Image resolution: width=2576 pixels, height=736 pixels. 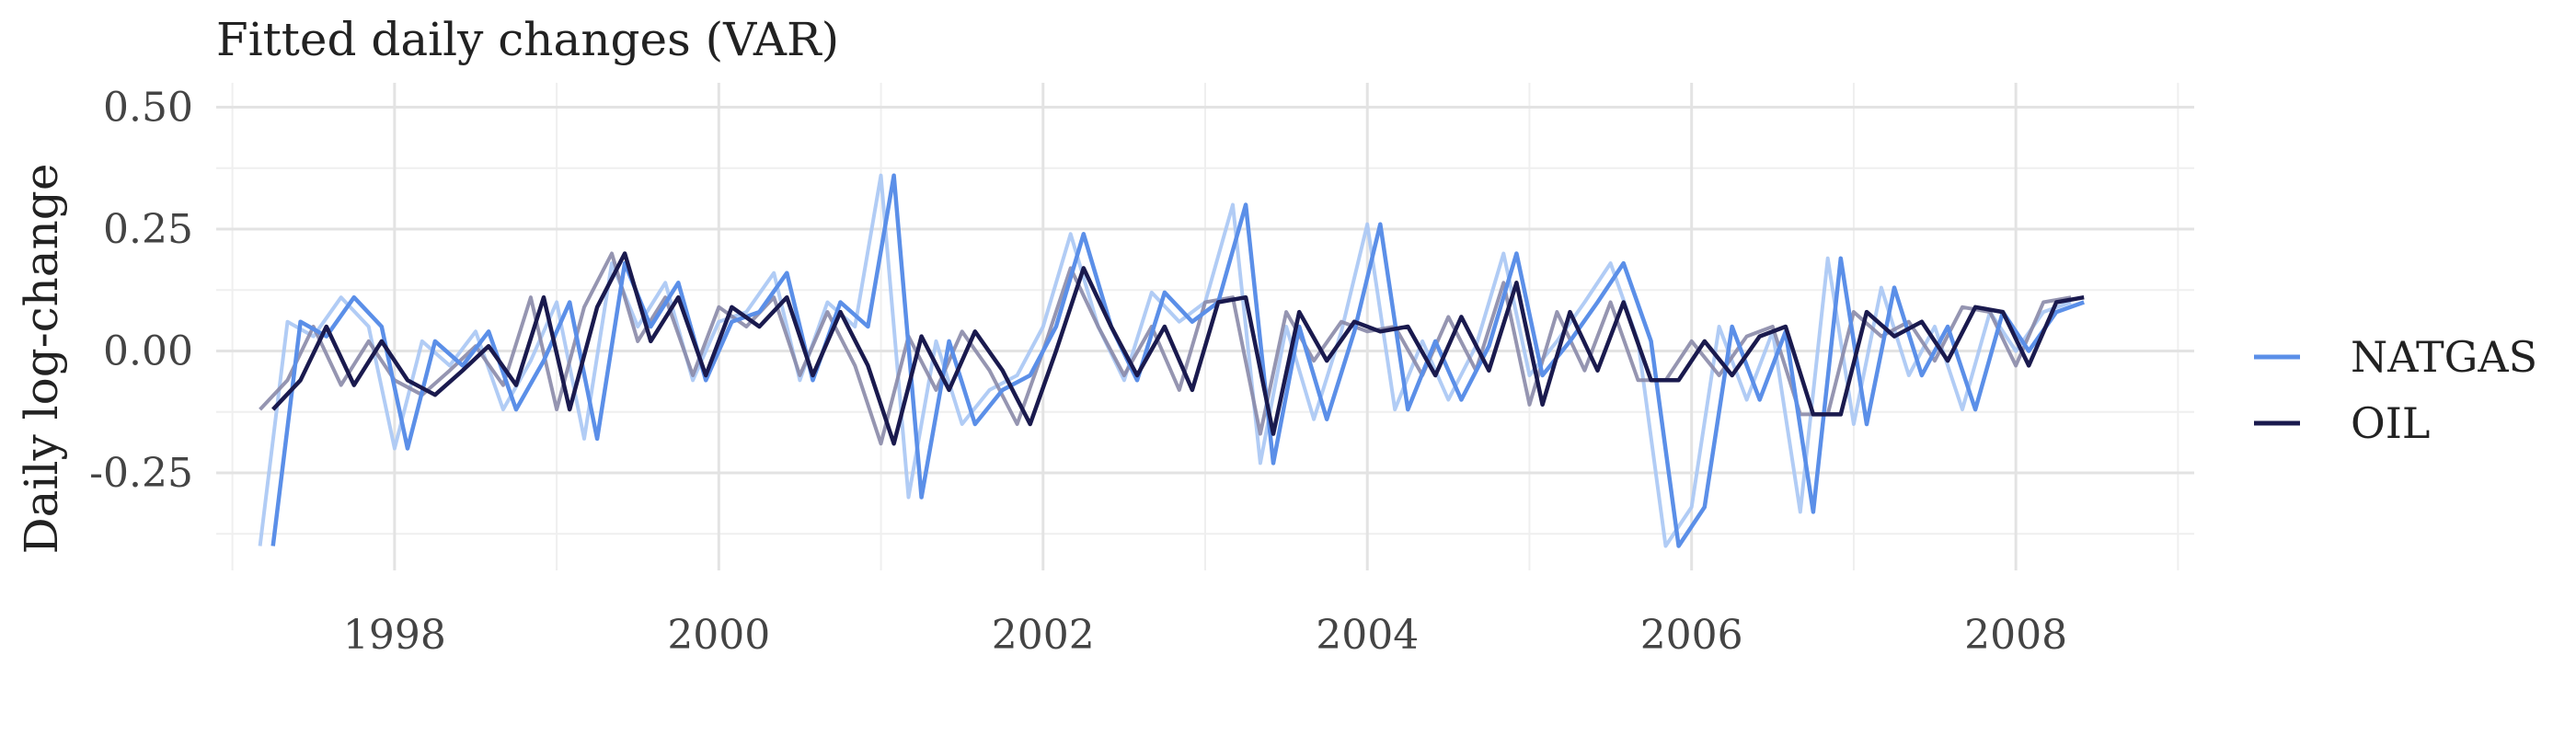 I want to click on x-tick-label: 2000, so click(x=718, y=635).